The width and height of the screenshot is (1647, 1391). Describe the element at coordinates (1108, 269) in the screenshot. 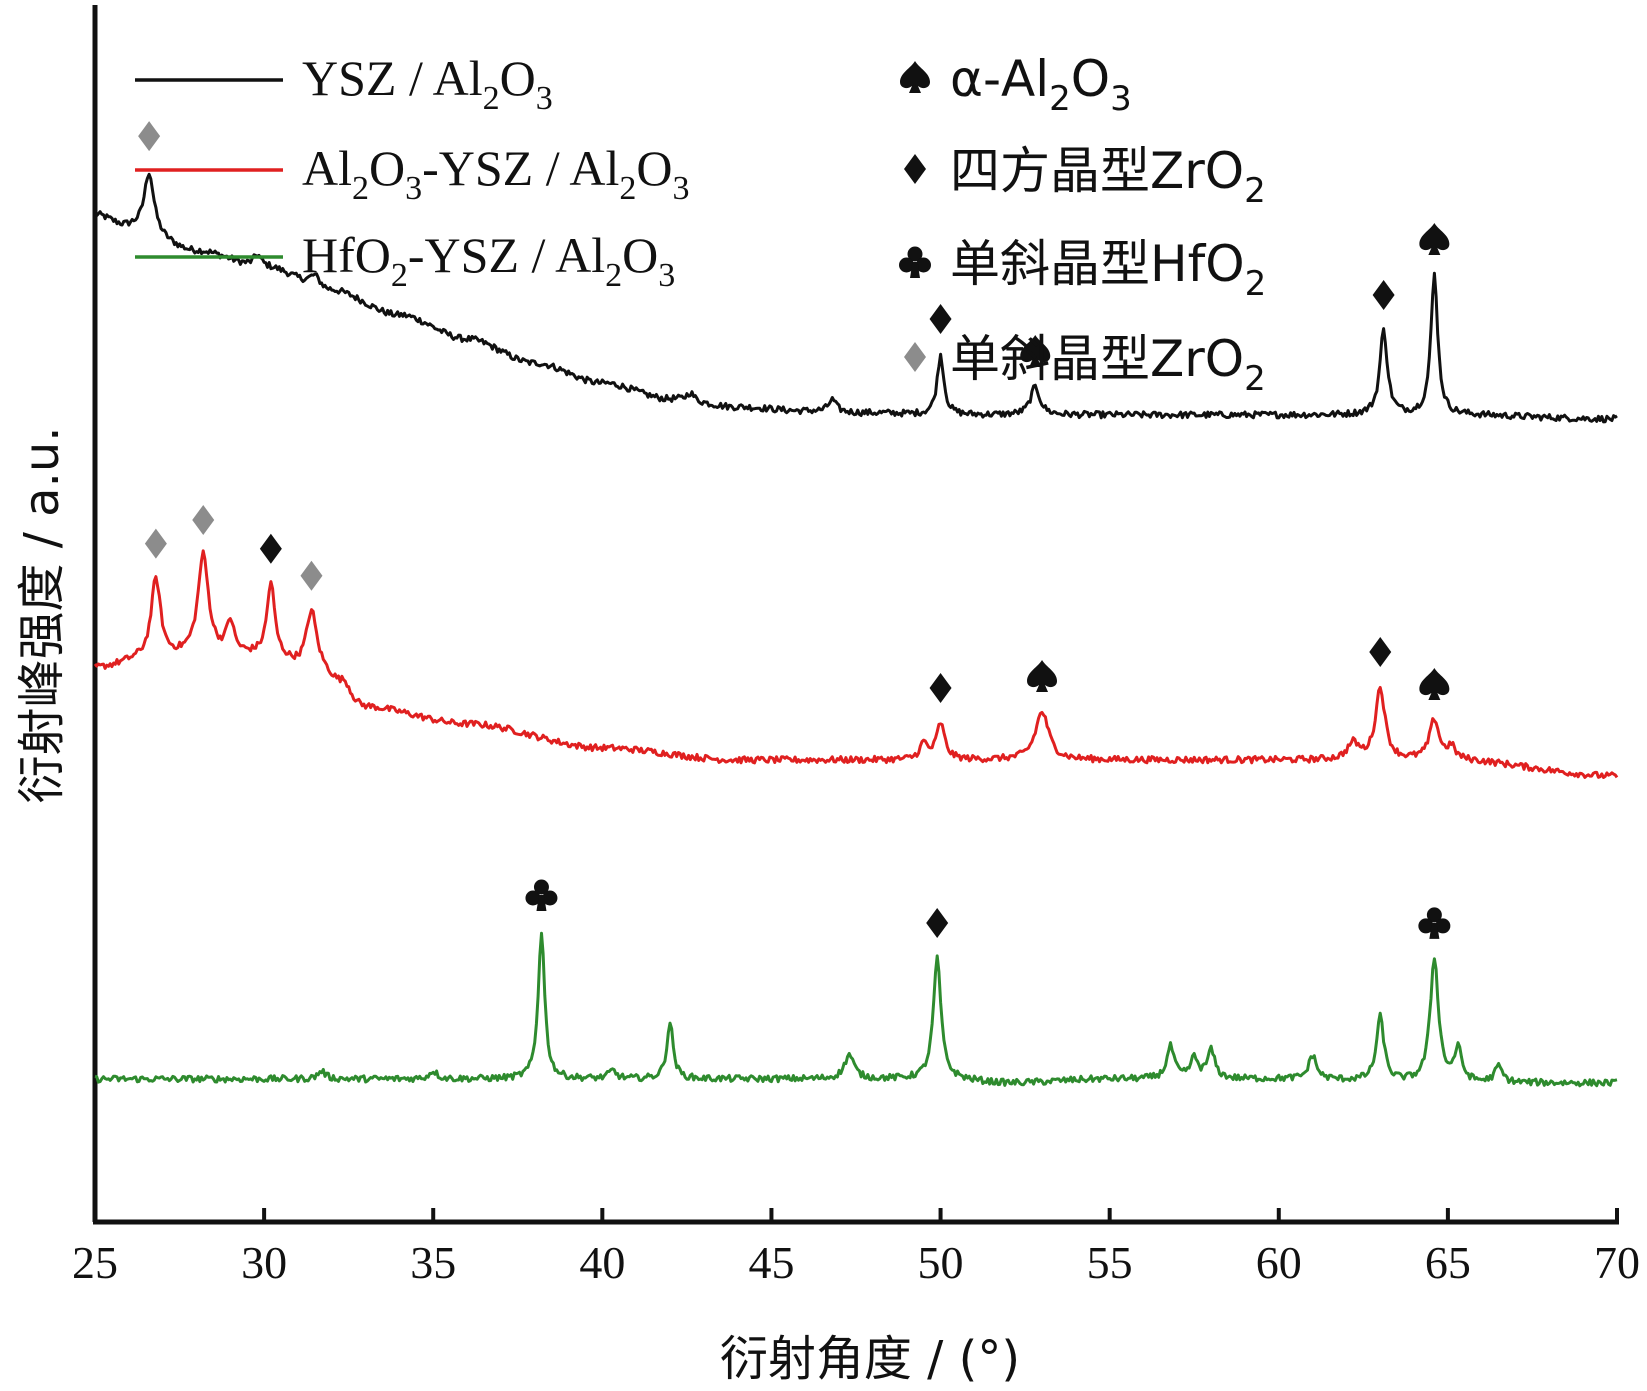

I see `phase-legend-label: 单斜晶型HfO2` at that location.